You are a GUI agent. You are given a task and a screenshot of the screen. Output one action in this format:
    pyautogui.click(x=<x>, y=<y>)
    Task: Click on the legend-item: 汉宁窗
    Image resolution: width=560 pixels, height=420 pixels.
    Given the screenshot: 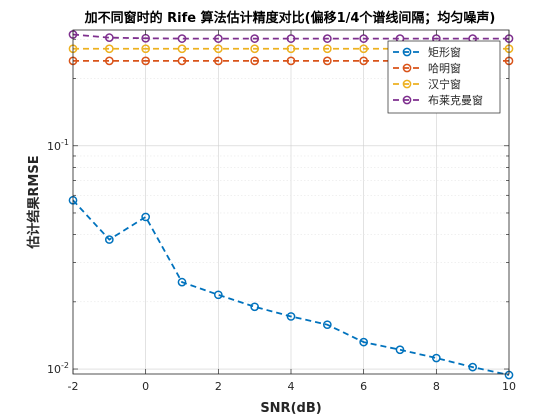 What is the action you would take?
    pyautogui.click(x=427, y=84)
    